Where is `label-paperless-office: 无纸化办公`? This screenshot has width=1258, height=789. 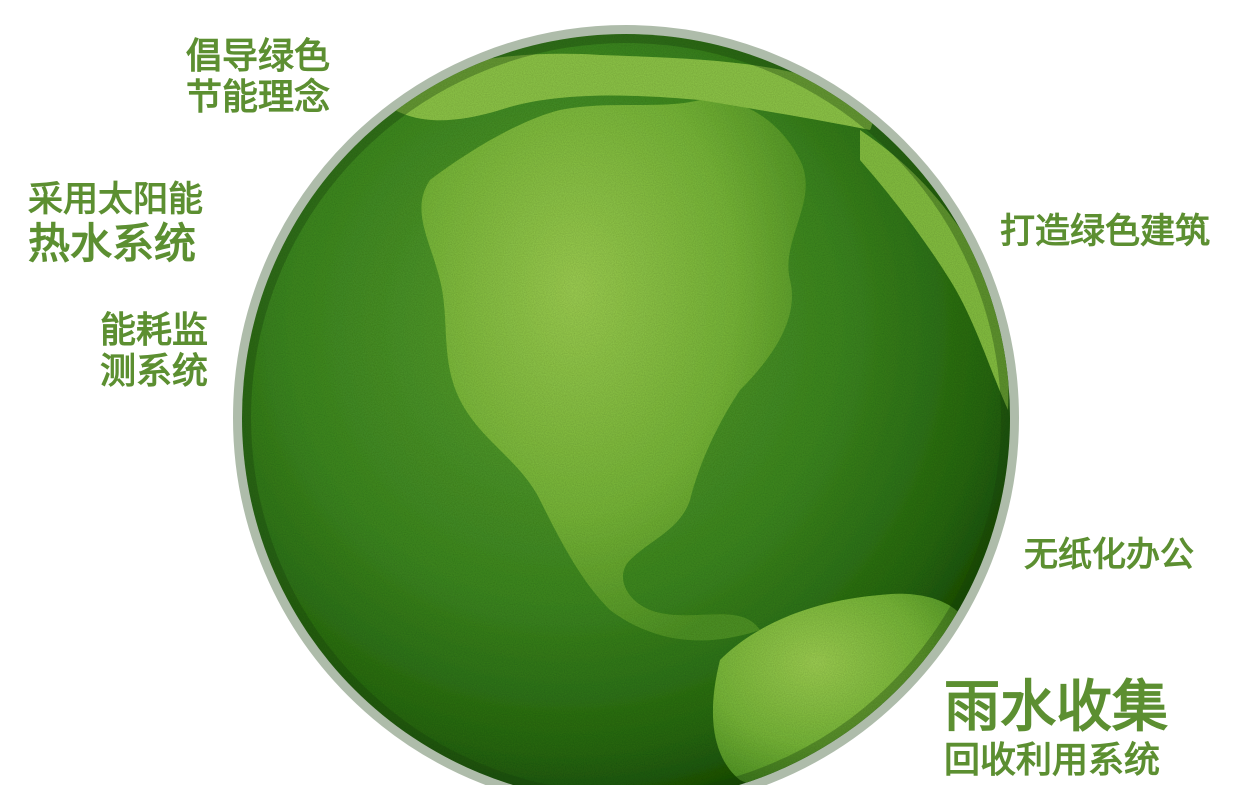
label-paperless-office: 无纸化办公 is located at coordinates (1109, 555).